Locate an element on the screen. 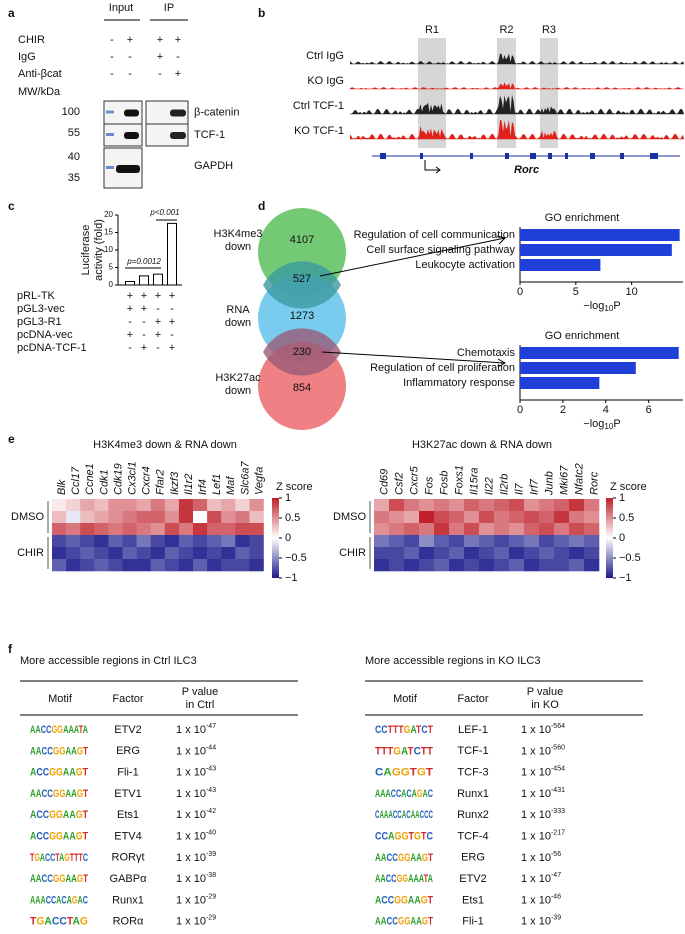 This screenshot has height=934, width=685. condition-label: pGL3-R1 is located at coordinates (39, 322).